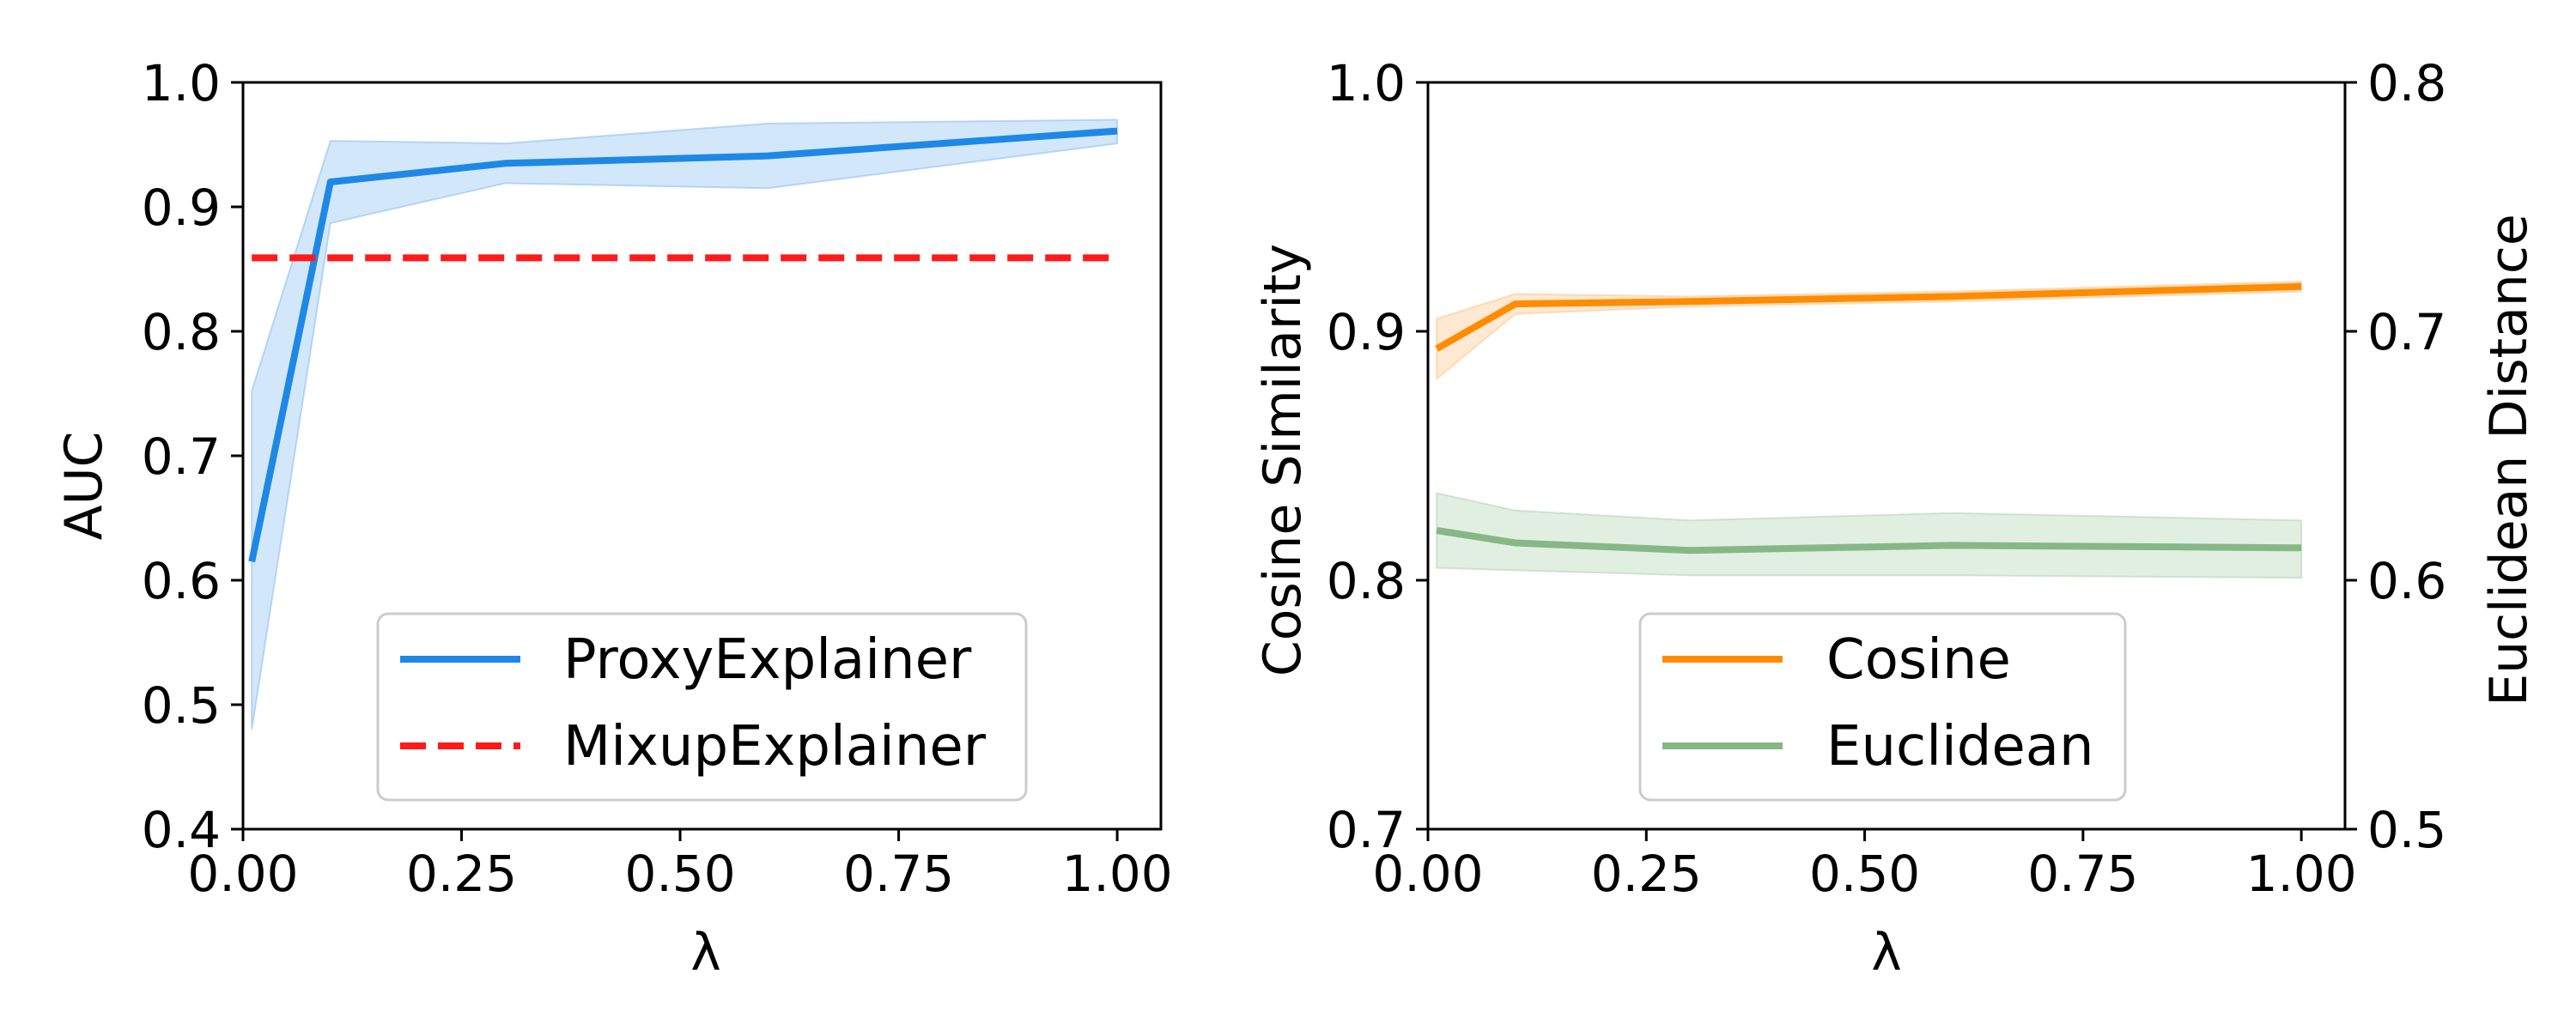 This screenshot has height=1030, width=2576. I want to click on similarity-lines, so click(1868, 418).